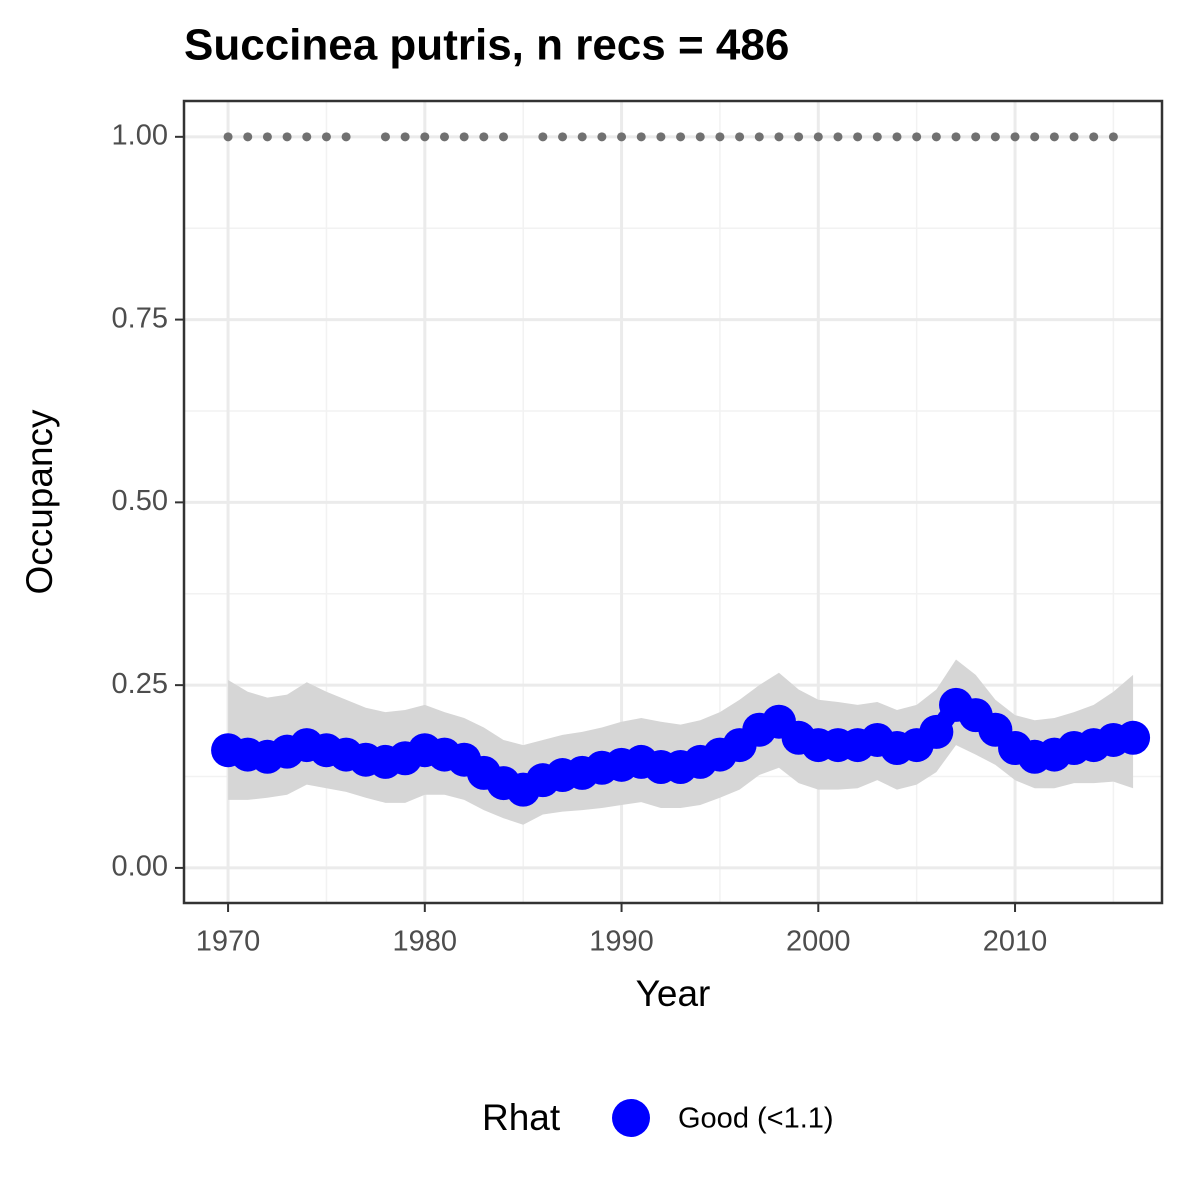 This screenshot has width=1200, height=1200. Describe the element at coordinates (521, 1117) in the screenshot. I see `legend-title: Rhat` at that location.